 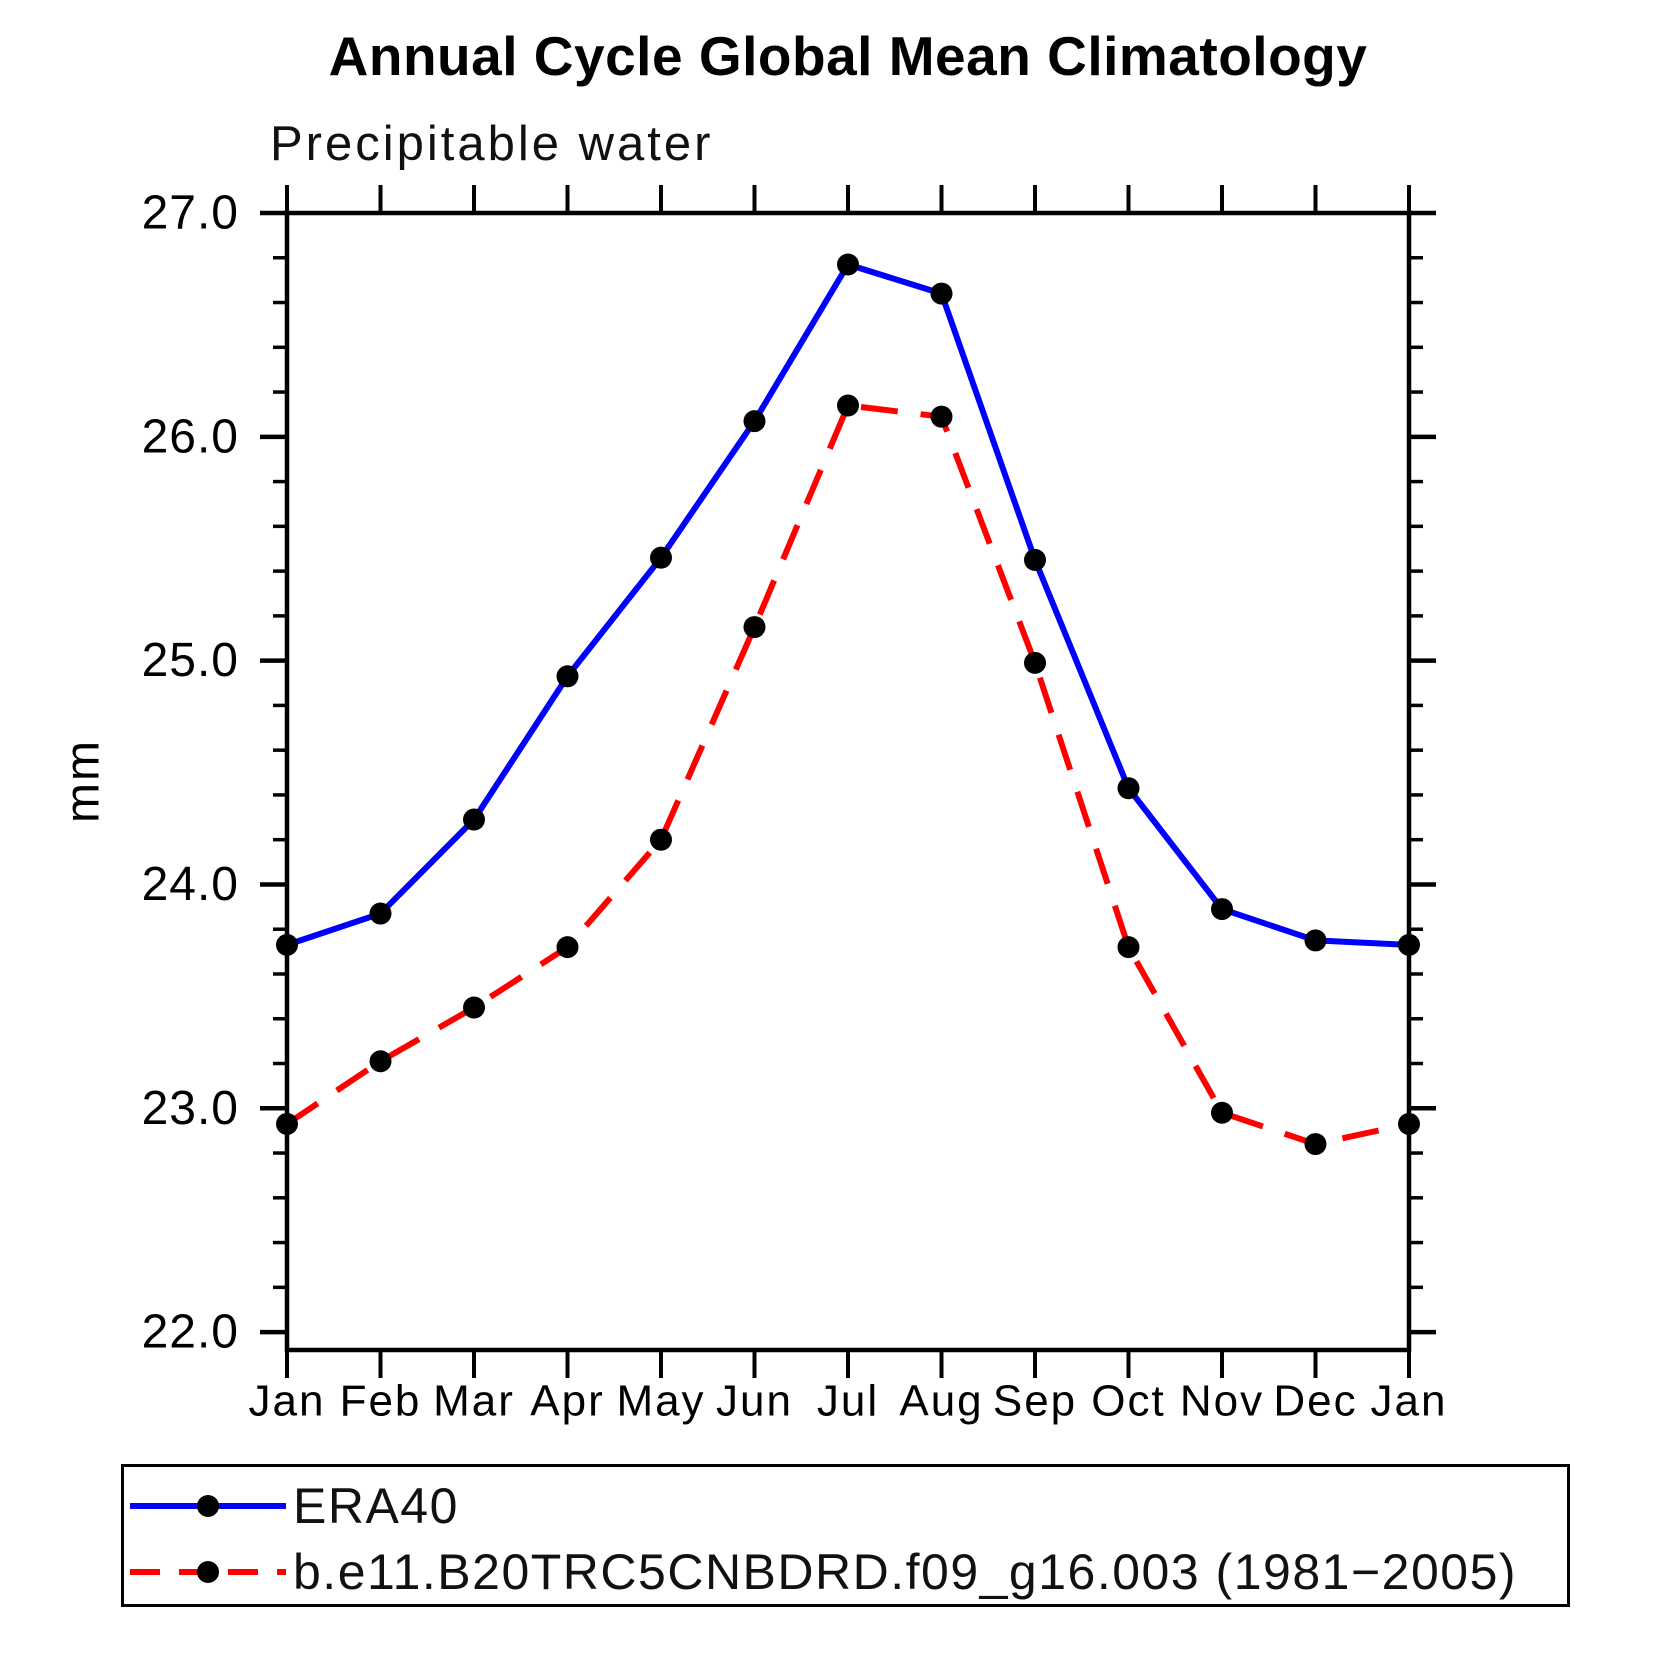 I want to click on x-tick-label: May, so click(x=660, y=1401).